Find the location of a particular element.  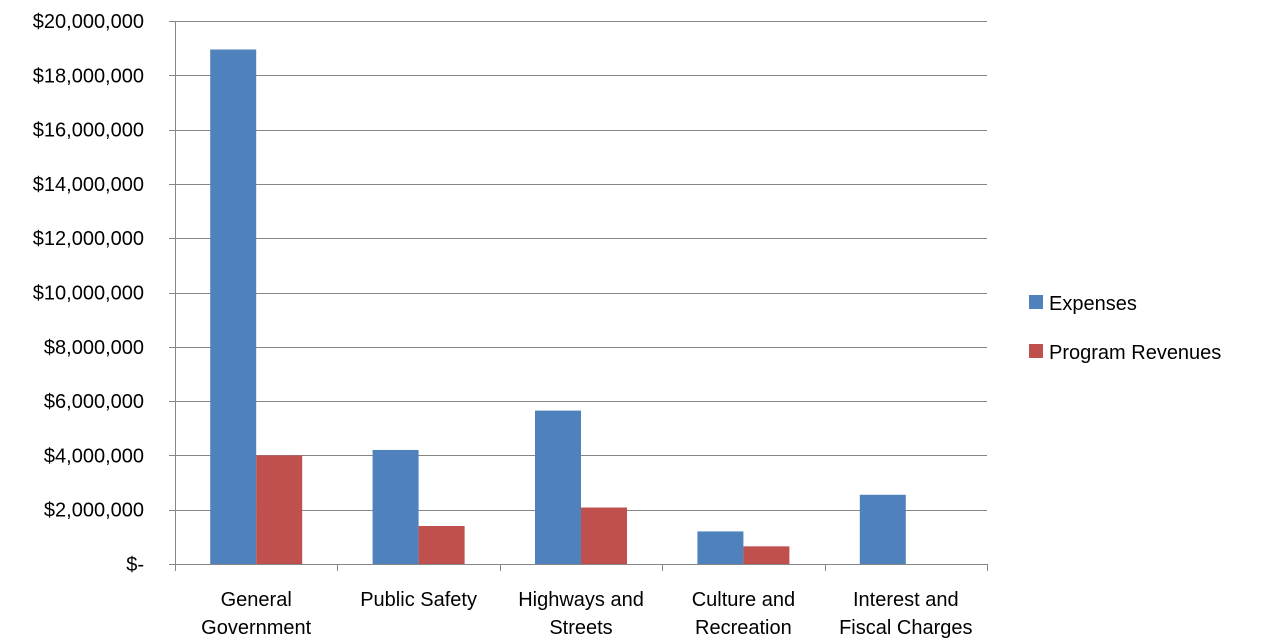

y-tick-label: $8,000,000 is located at coordinates (94, 348).